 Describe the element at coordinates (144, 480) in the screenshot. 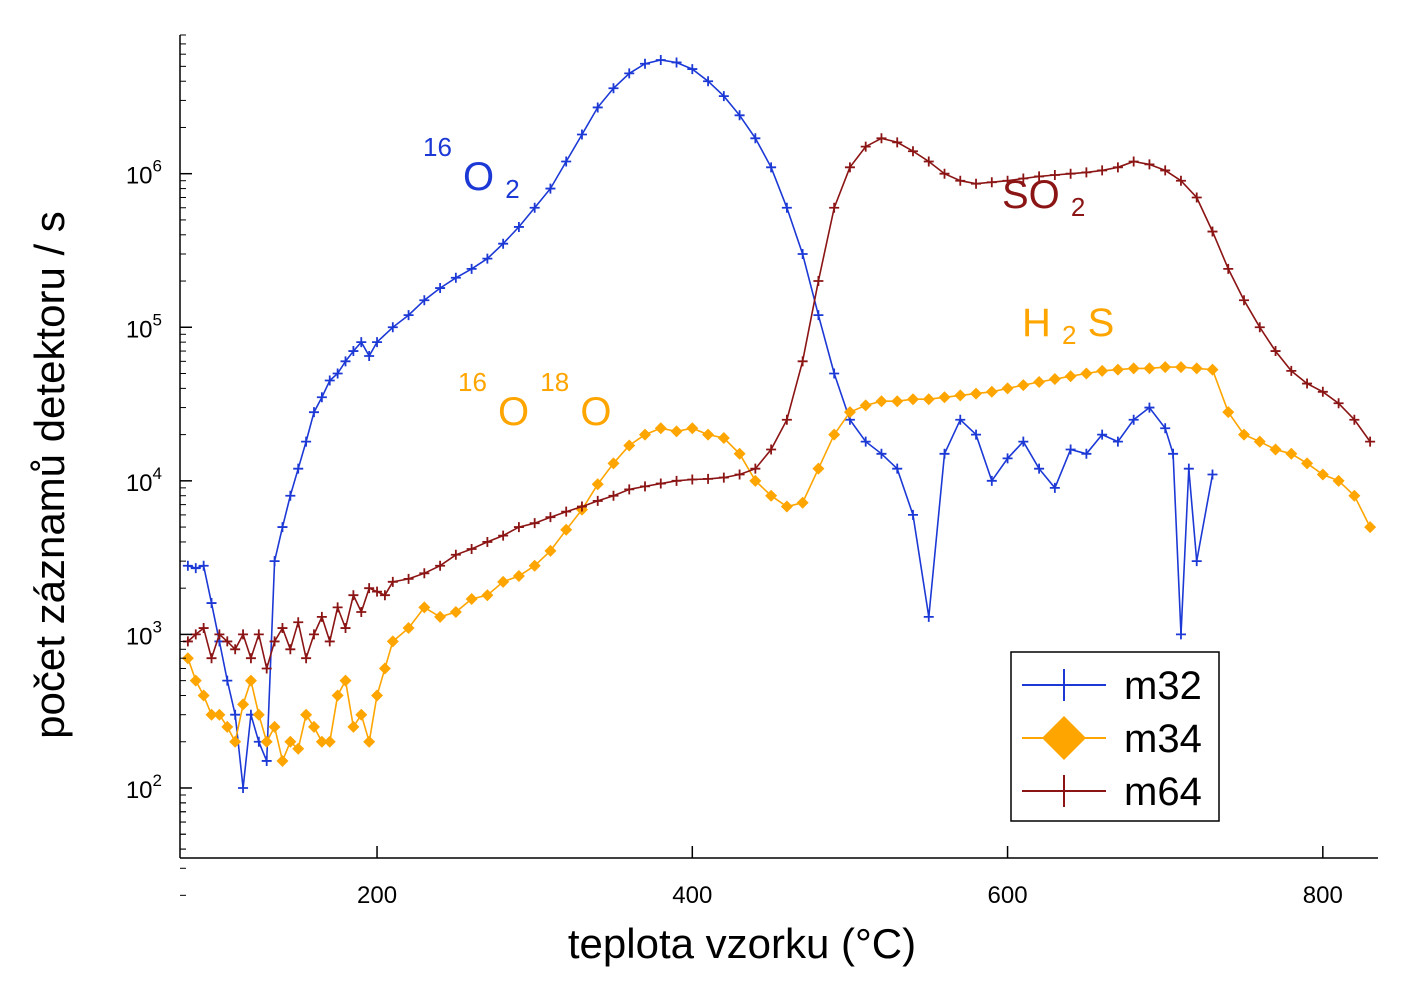

I see `y-tick-label-4: 10⁴` at that location.